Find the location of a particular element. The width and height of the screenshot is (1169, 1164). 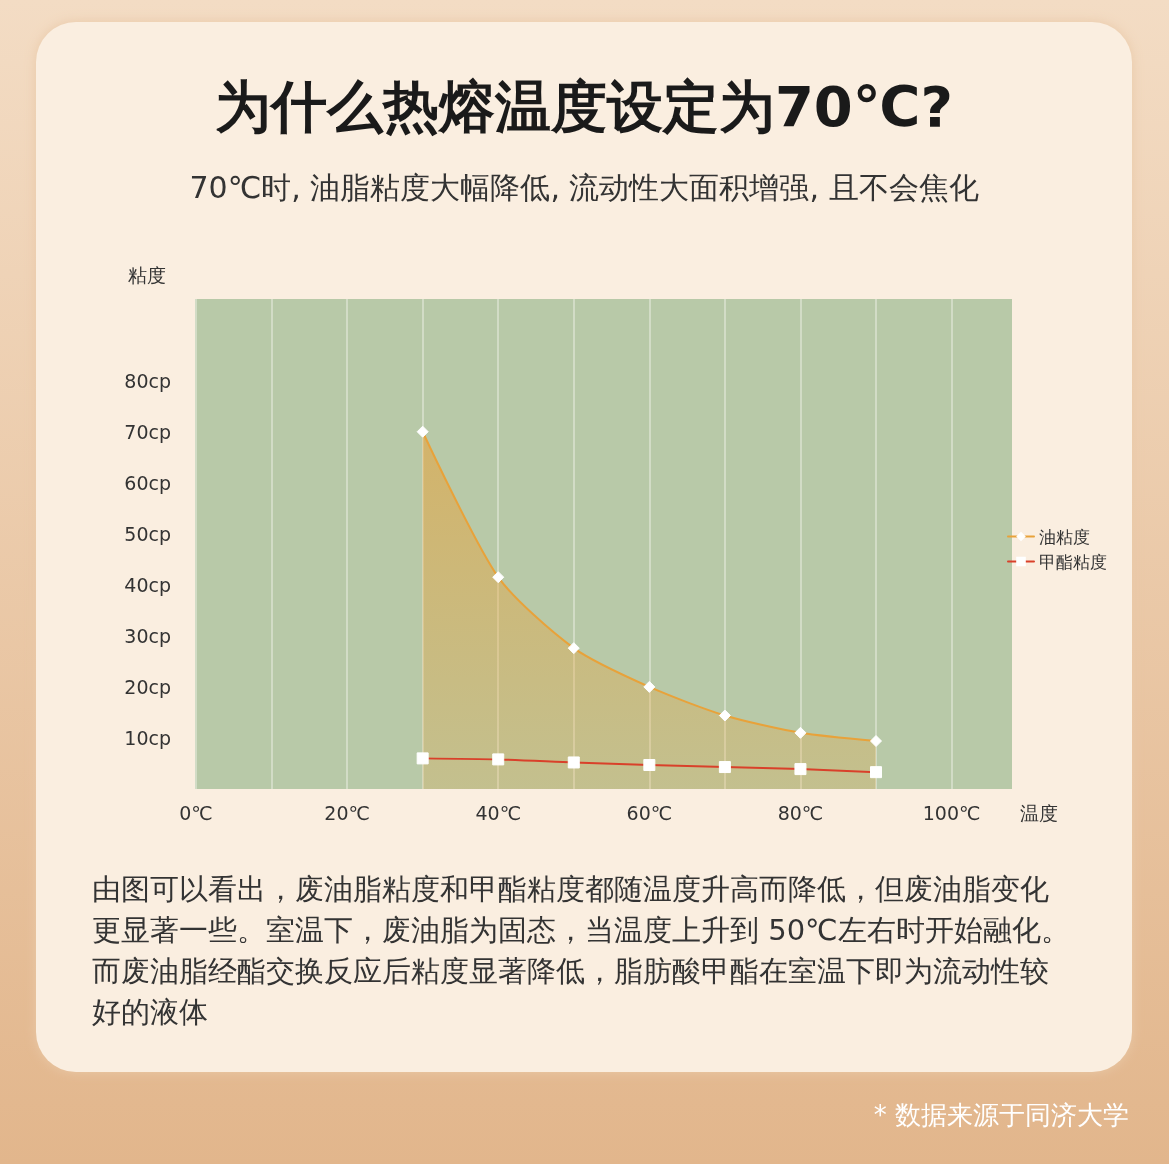

x-tick-label: 20℃ is located at coordinates (347, 812).